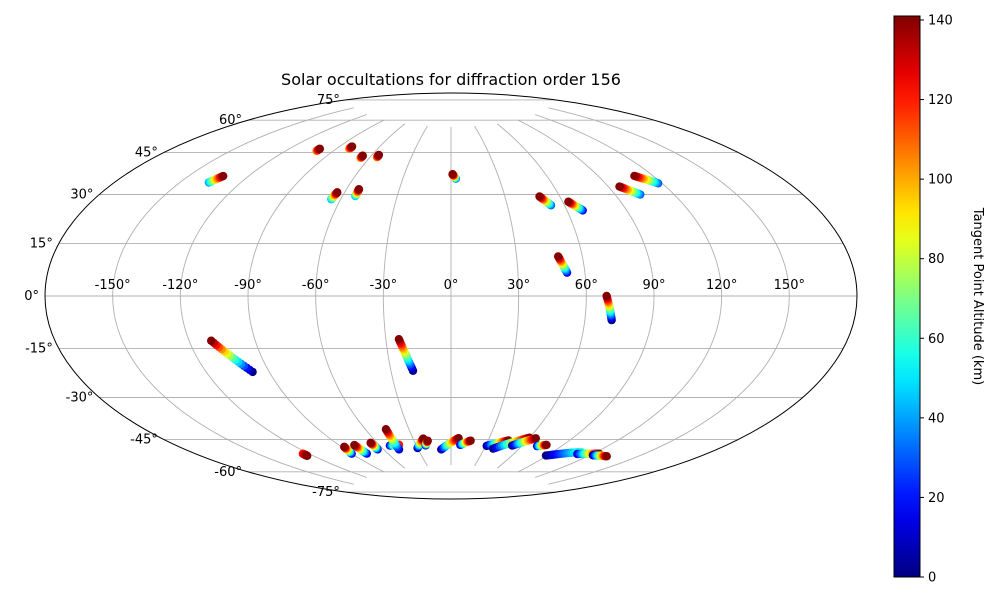 The image size is (1000, 600). Describe the element at coordinates (940, 180) in the screenshot. I see `colorbar-tick-label: 100` at that location.